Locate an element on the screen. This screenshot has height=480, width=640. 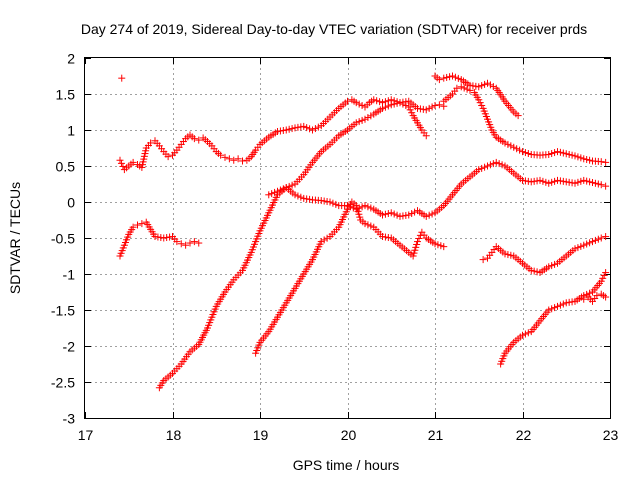
x-tick-label: 19 is located at coordinates (261, 435).